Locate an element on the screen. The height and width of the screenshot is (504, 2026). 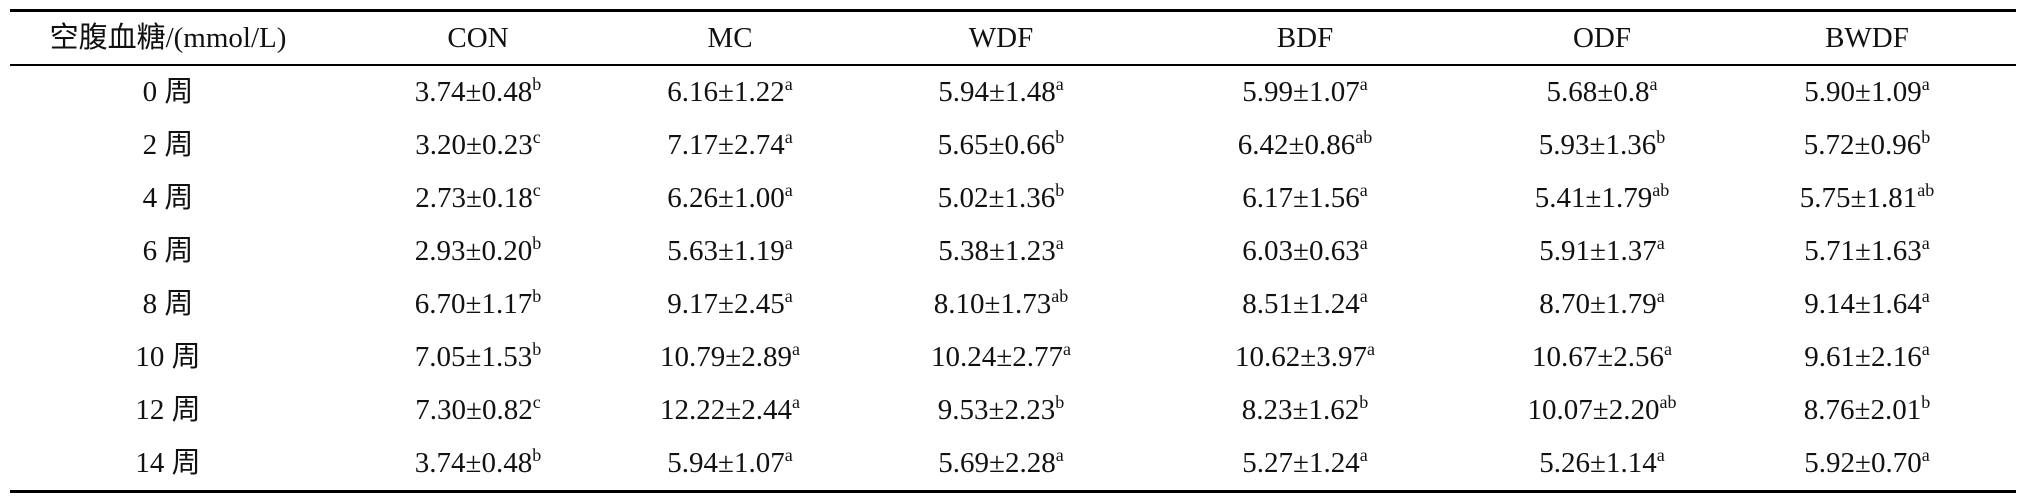
cell-value: 6.03±0.63 is located at coordinates (1301, 251).